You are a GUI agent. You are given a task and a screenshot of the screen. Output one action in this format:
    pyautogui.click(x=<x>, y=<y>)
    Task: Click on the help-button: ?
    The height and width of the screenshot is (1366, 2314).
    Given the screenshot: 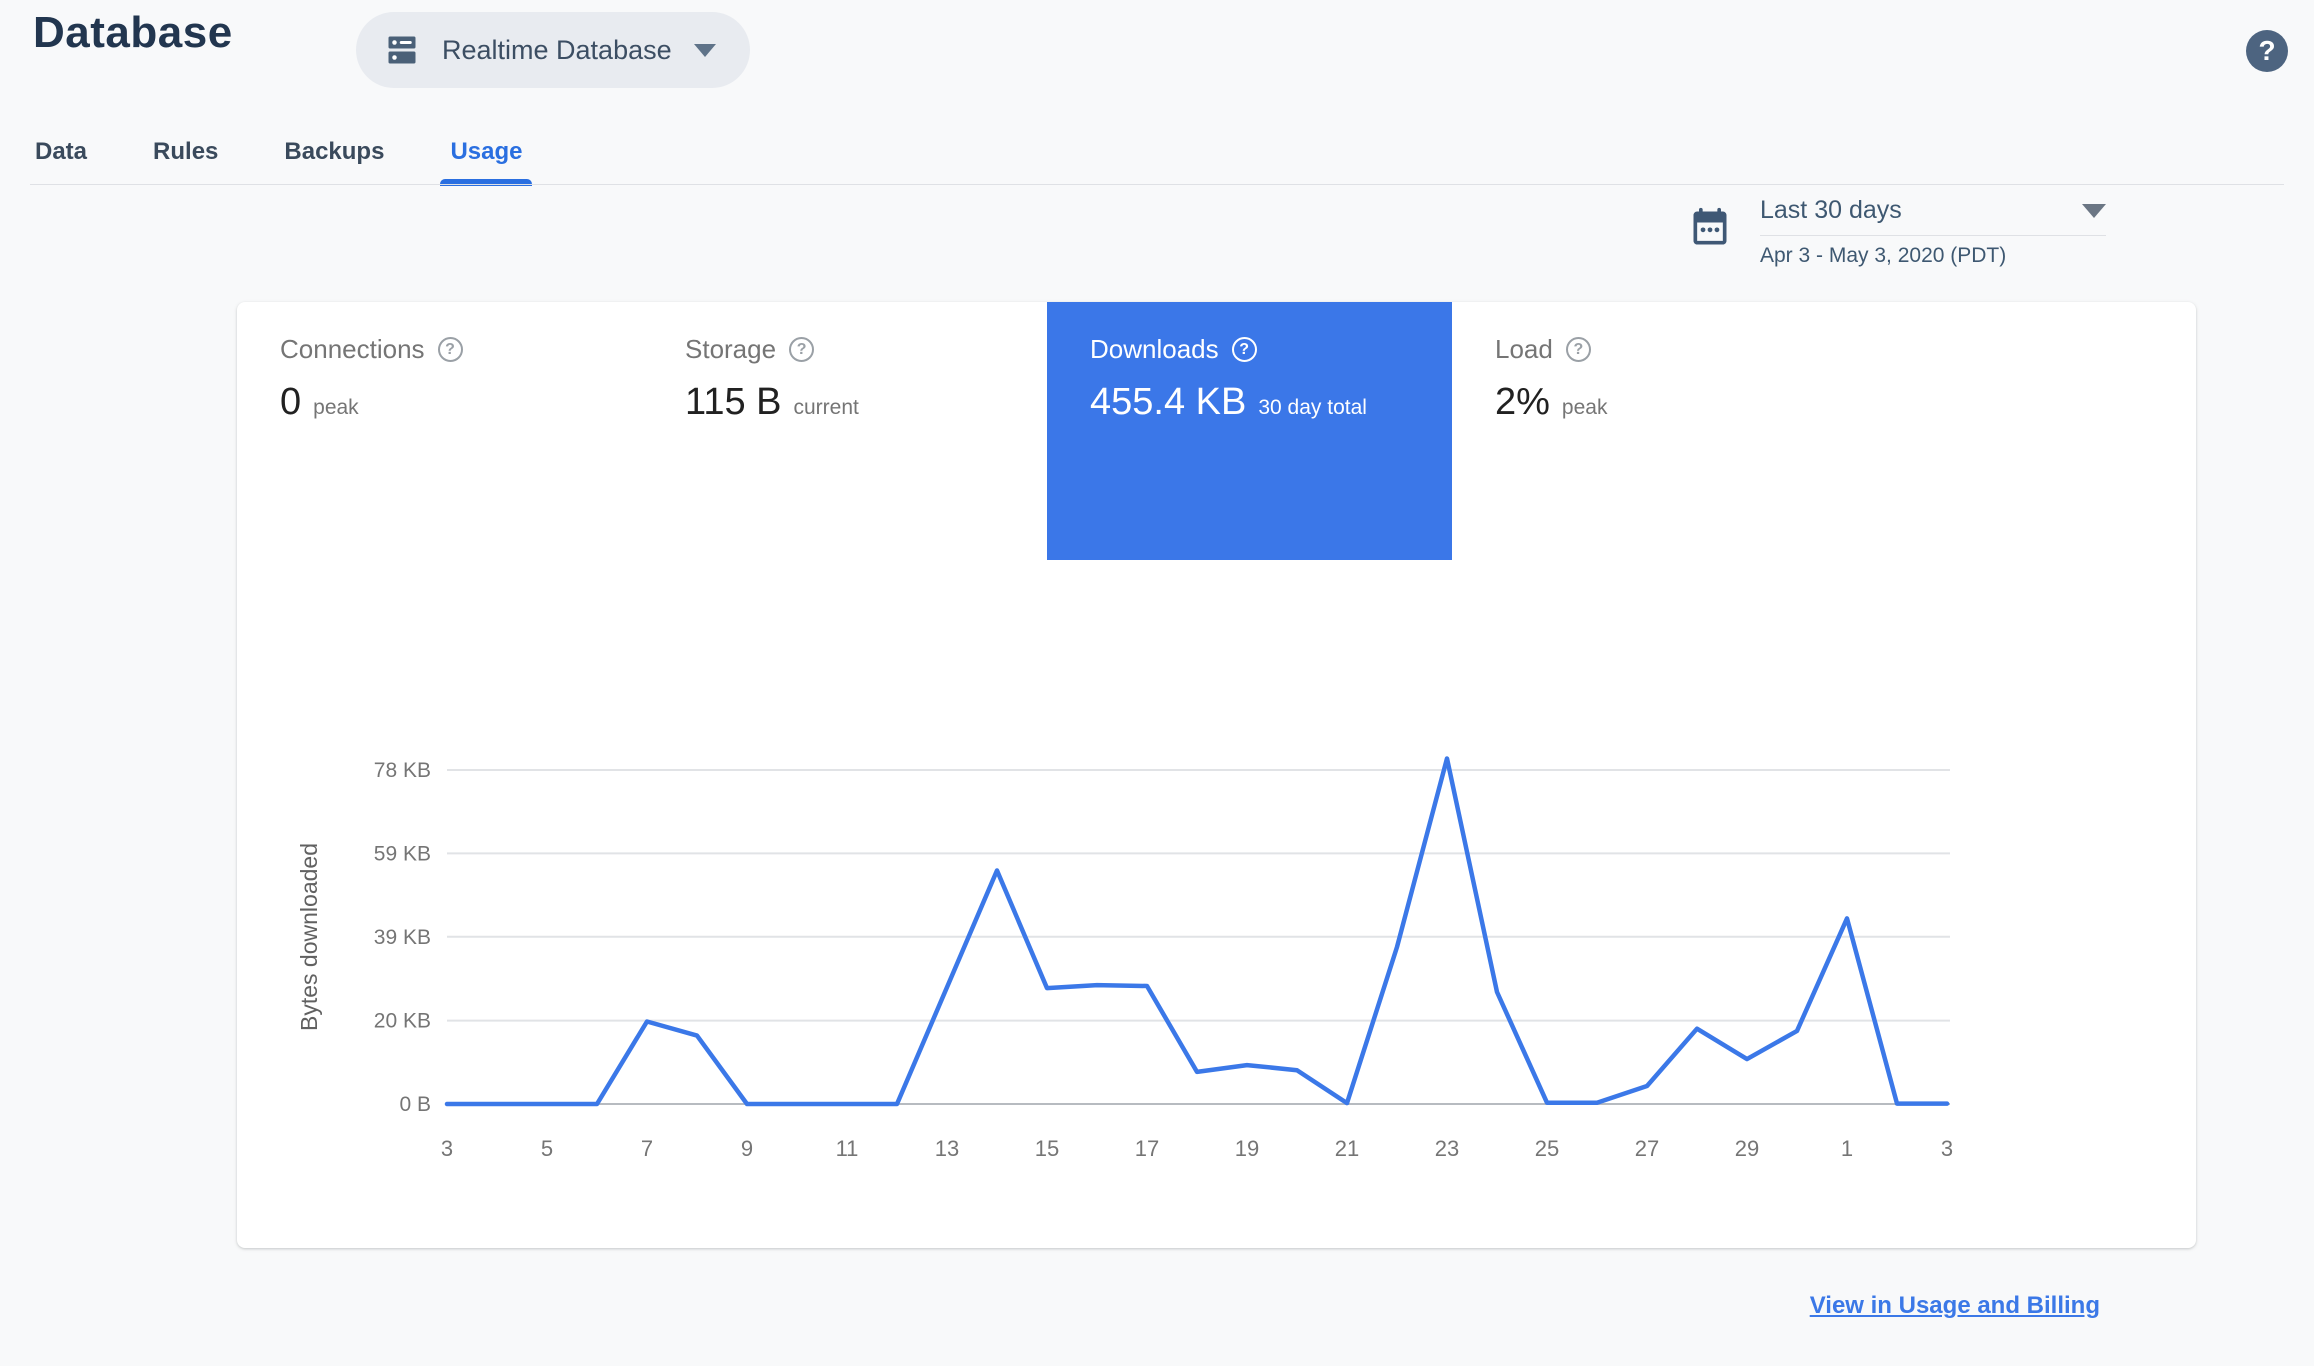 What is the action you would take?
    pyautogui.click(x=2267, y=51)
    